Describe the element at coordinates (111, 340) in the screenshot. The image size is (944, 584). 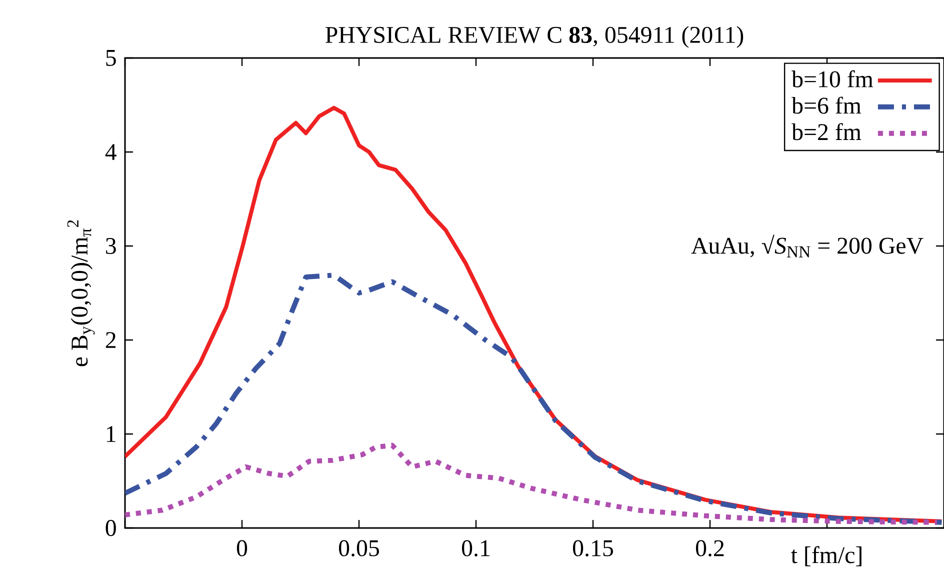
I see `y-tick-label: 2` at that location.